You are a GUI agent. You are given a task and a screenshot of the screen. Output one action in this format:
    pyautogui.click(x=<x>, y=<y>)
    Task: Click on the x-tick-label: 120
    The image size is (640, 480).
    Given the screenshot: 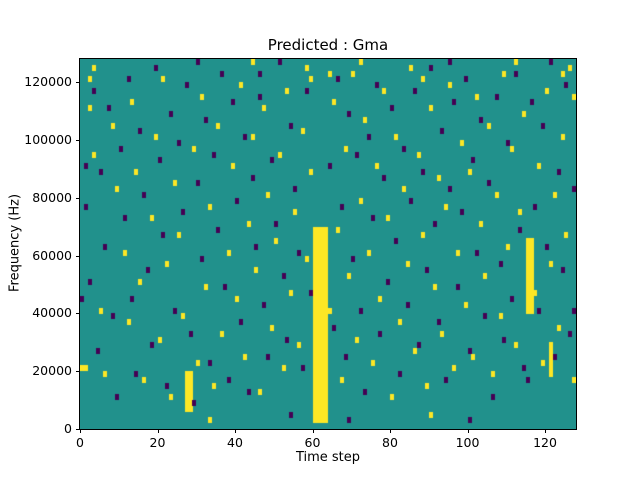 What is the action you would take?
    pyautogui.click(x=545, y=442)
    